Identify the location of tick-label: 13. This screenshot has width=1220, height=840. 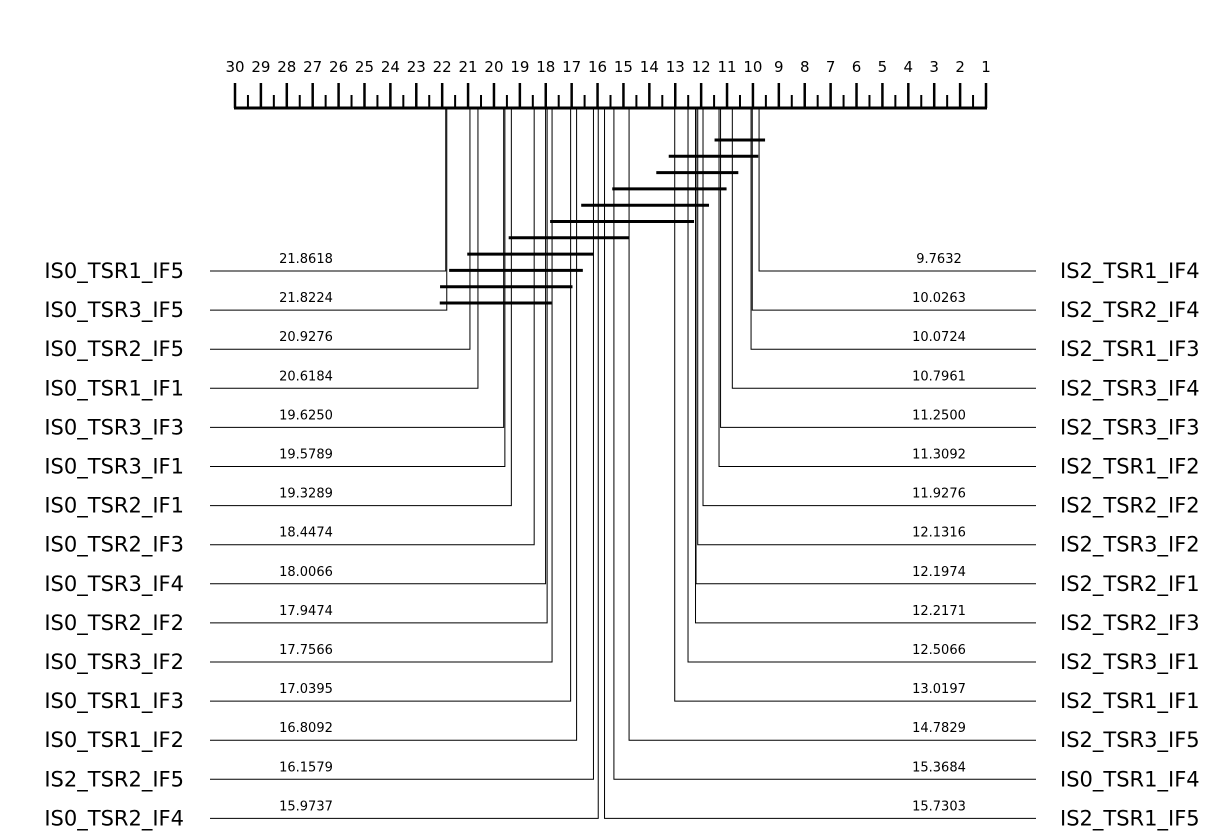
(675, 67).